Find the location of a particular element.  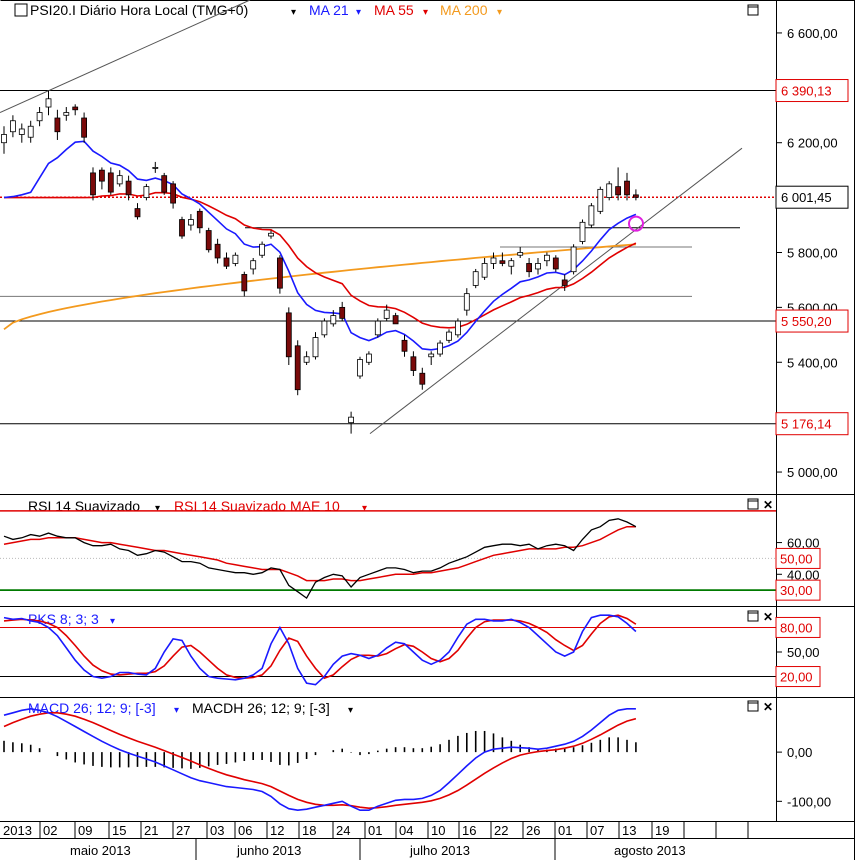

macd-close-icon: ✕ is located at coordinates (768, 707).